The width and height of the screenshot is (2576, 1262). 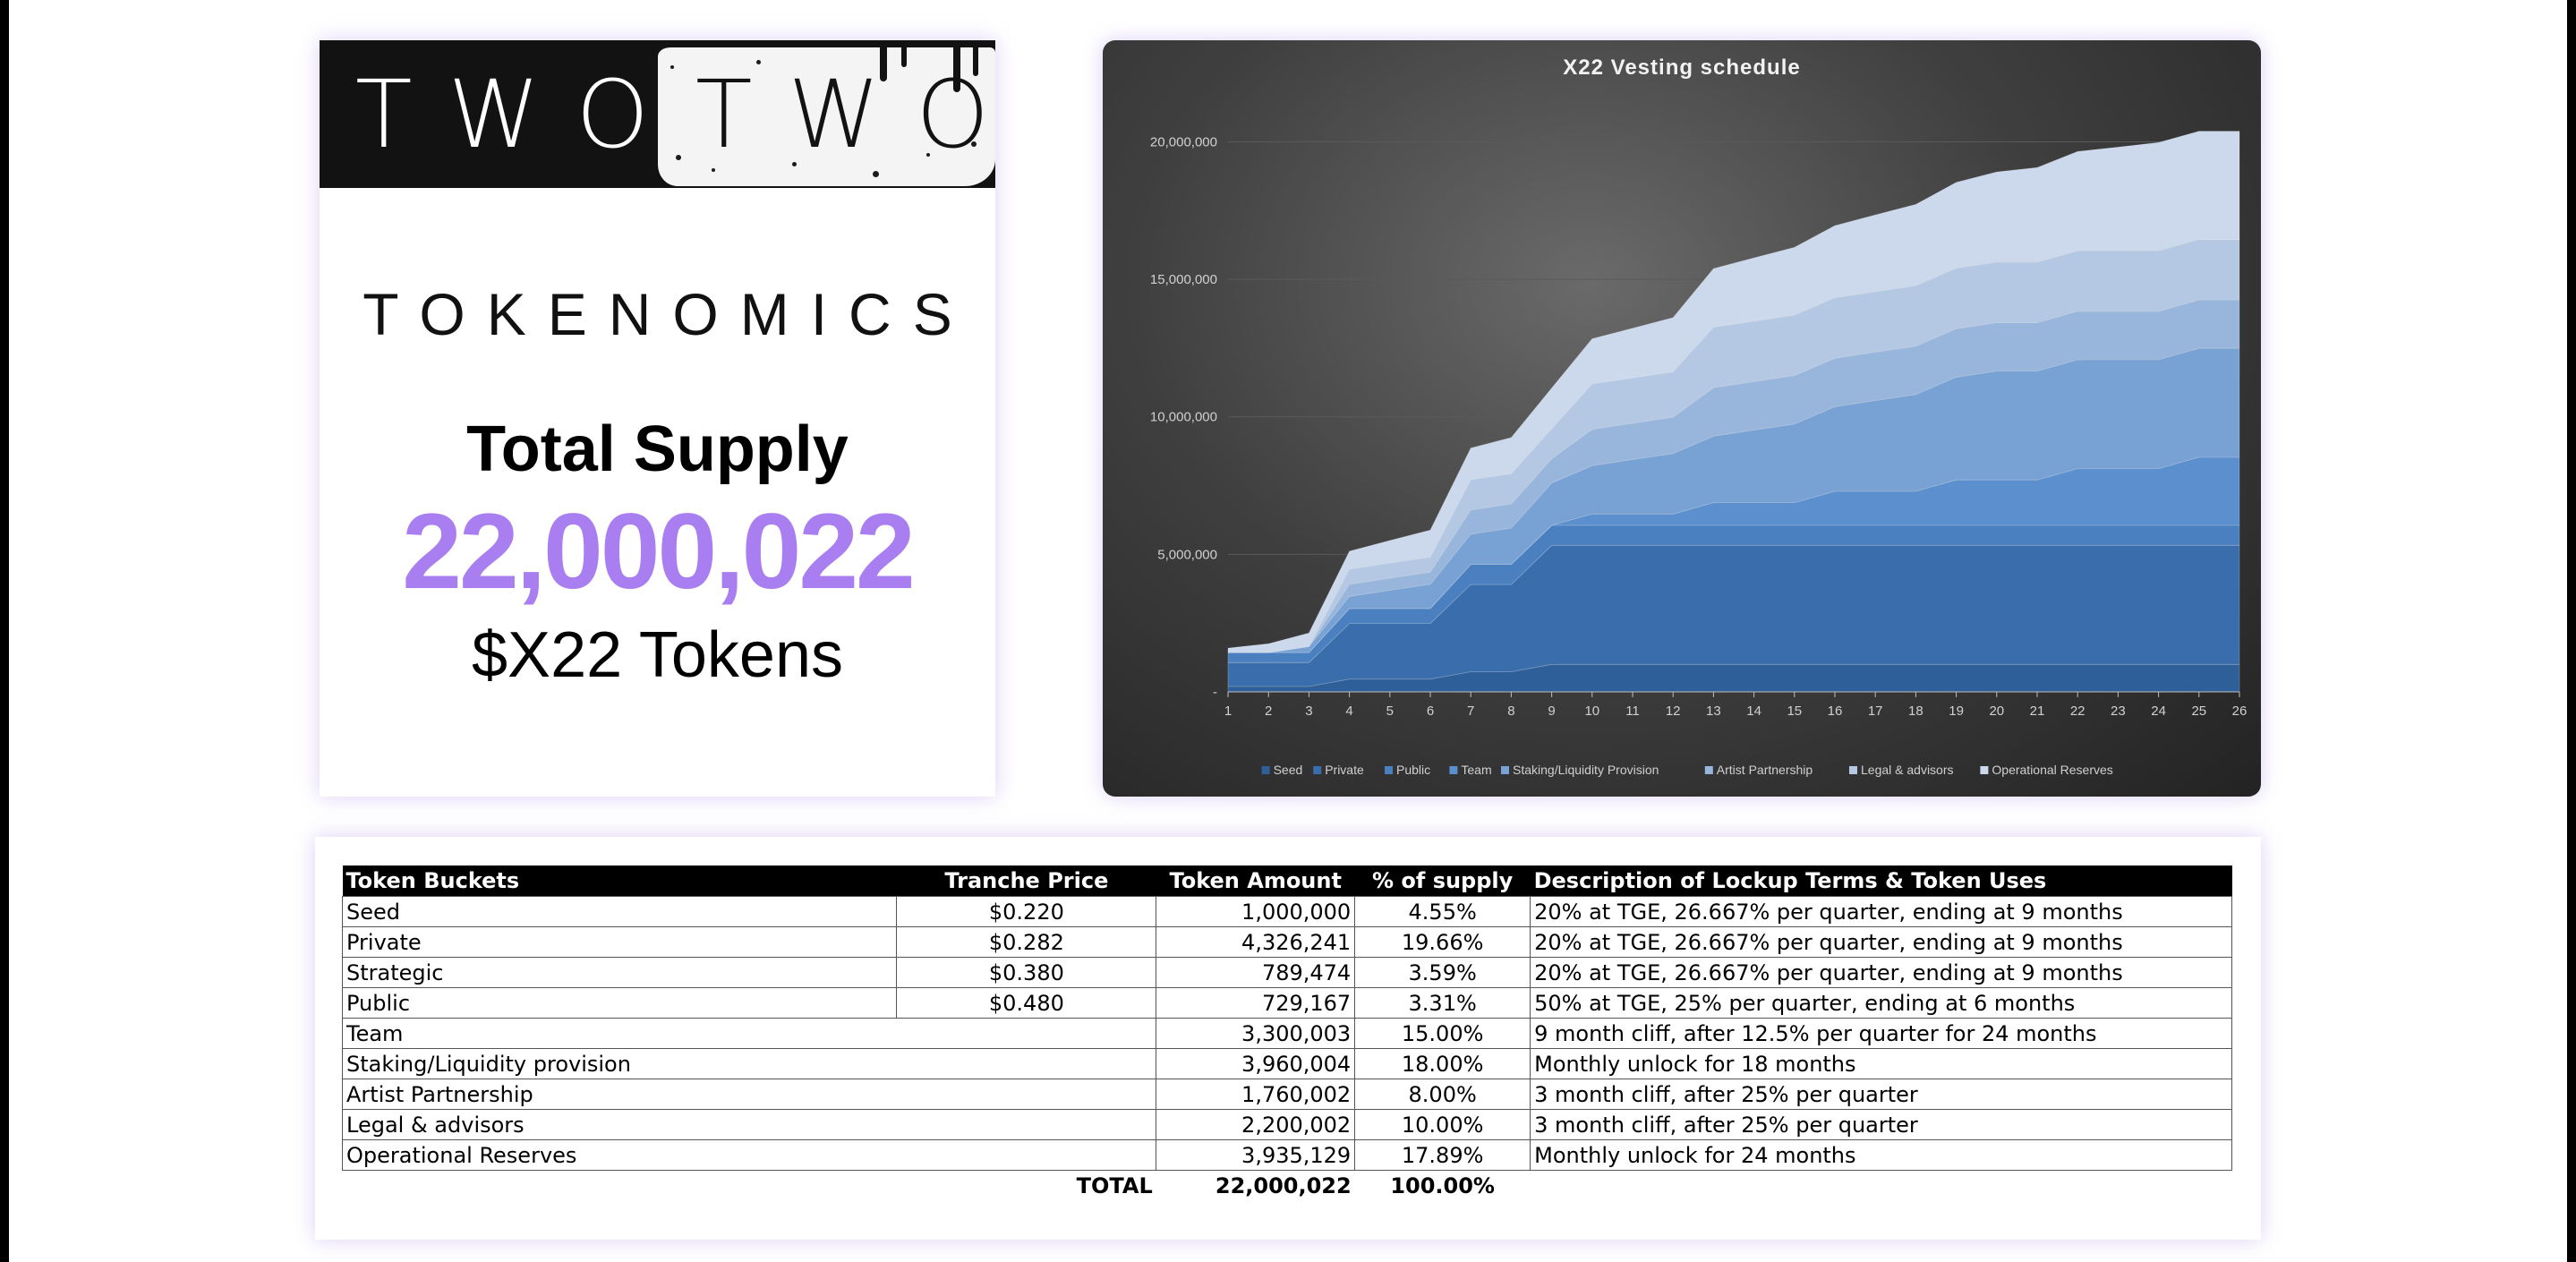 What do you see at coordinates (749, 1124) in the screenshot?
I see `cell-bucket: Legal & advisors` at bounding box center [749, 1124].